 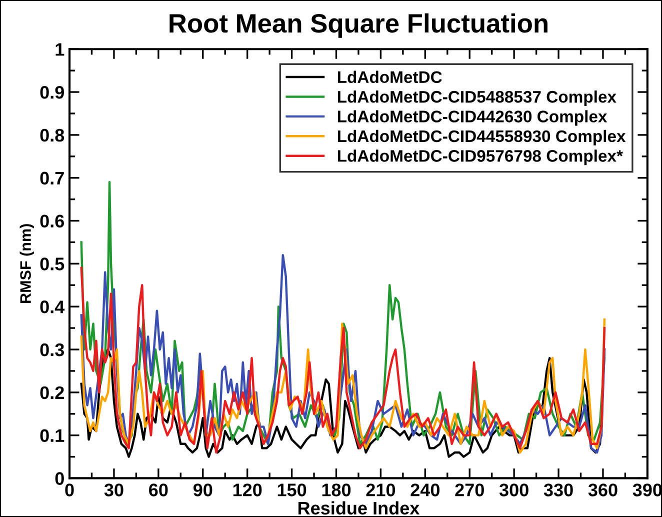 What do you see at coordinates (482, 138) in the screenshot?
I see `legend-label: LdAdoMetDC-CID44558930 Complex` at bounding box center [482, 138].